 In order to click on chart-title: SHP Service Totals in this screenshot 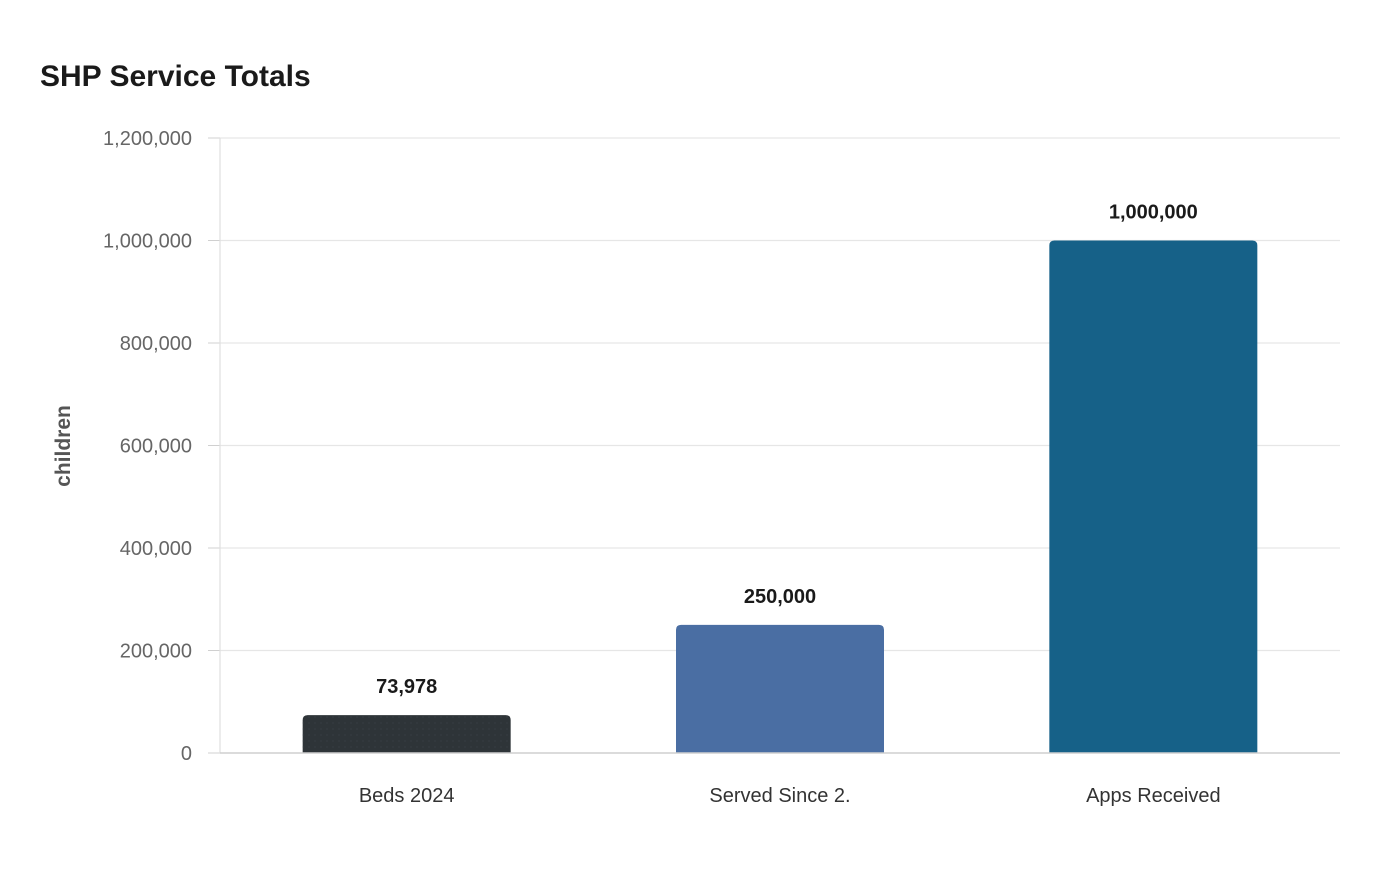, I will do `click(175, 76)`.